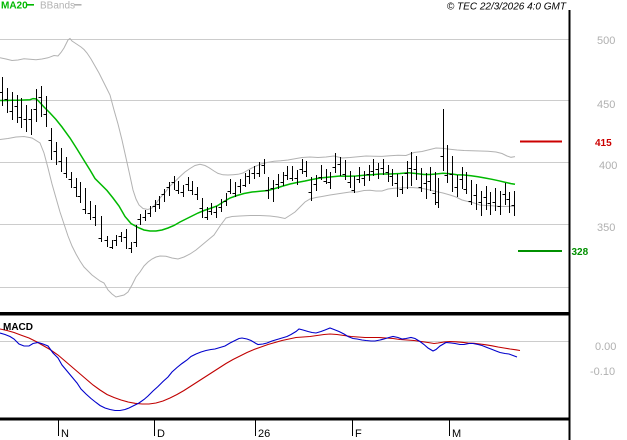 This screenshot has width=627, height=440. What do you see at coordinates (603, 143) in the screenshot?
I see `svg-text: 415` at bounding box center [603, 143].